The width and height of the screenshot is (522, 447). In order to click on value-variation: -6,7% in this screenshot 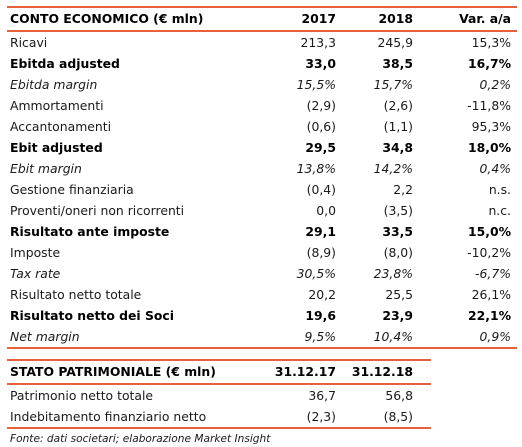, I will do `click(493, 273)`.